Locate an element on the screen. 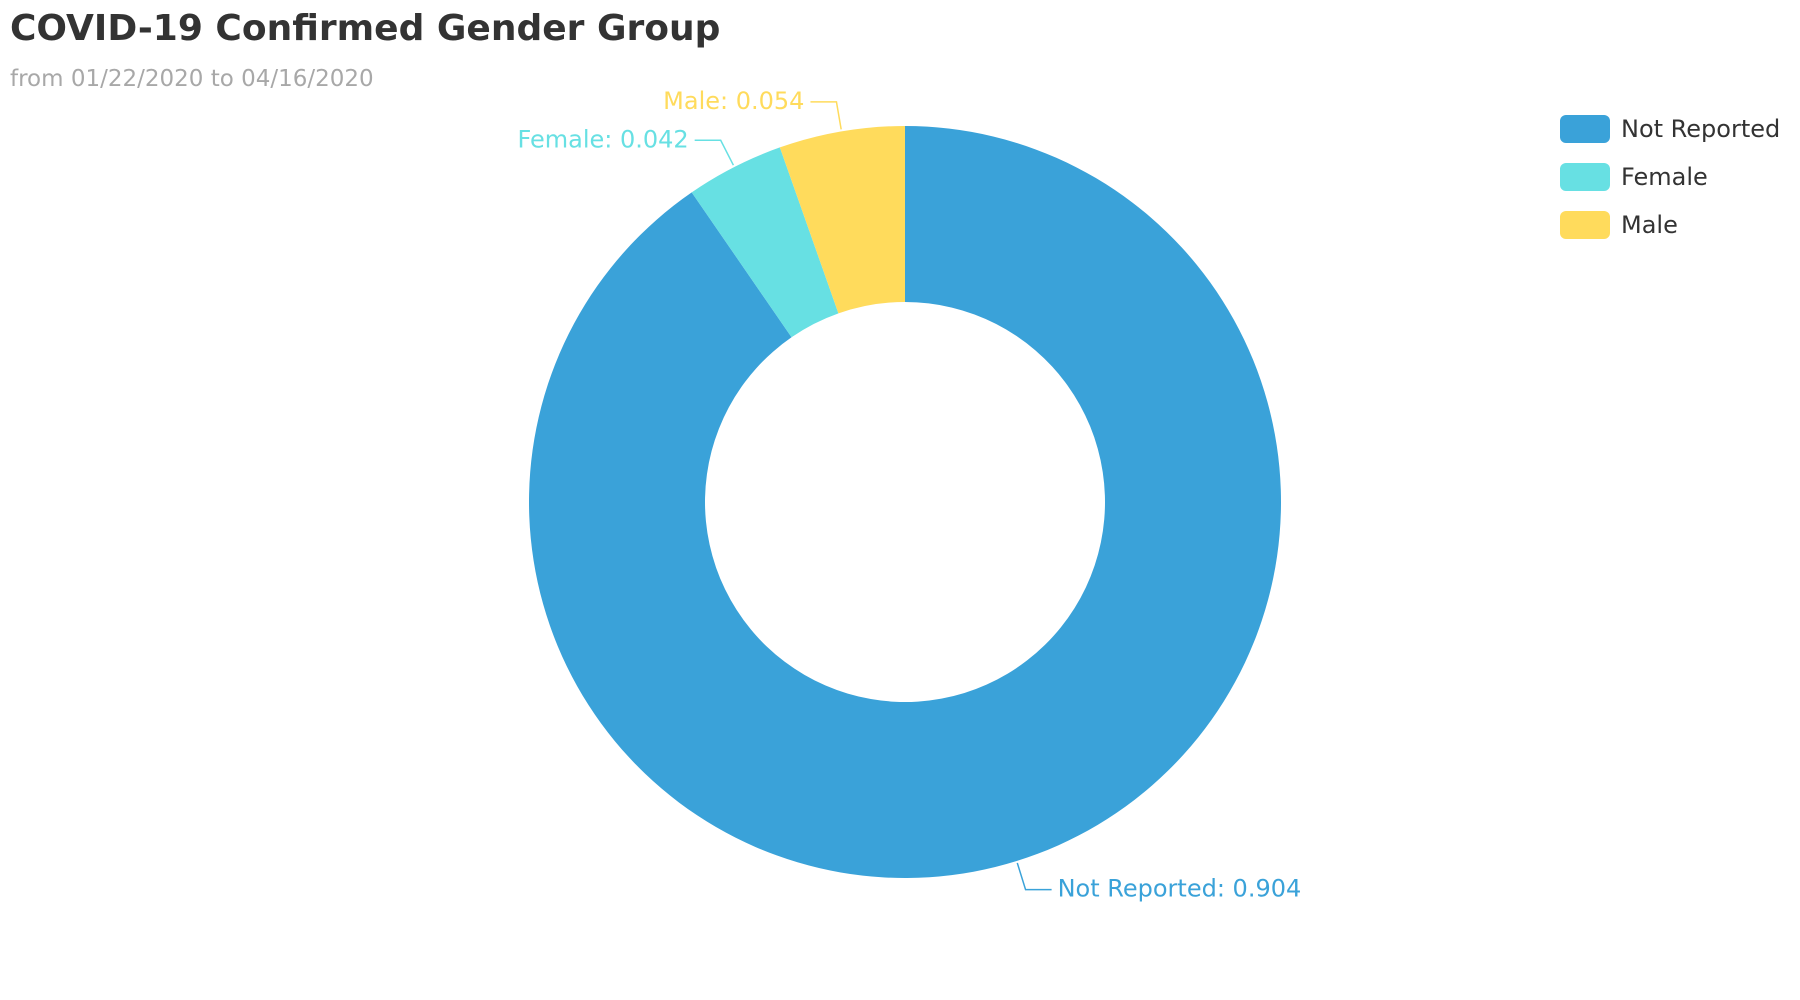 The height and width of the screenshot is (1000, 1800). legend-item-male: Male is located at coordinates (1670, 225).